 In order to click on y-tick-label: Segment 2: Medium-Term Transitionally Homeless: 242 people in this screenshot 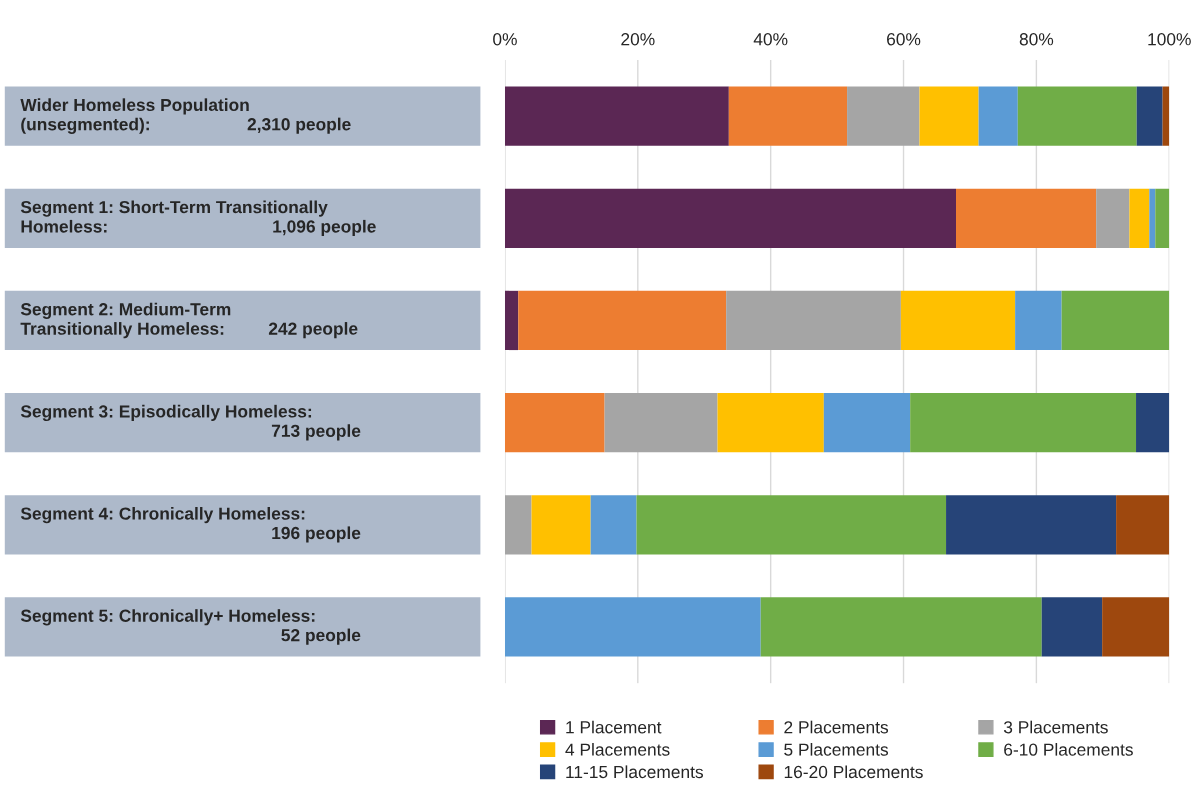, I will do `click(189, 320)`.